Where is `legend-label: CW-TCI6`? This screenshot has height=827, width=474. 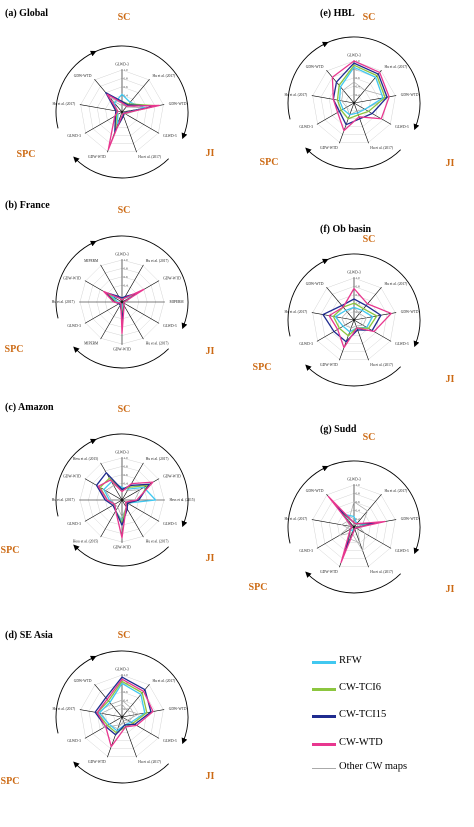
legend-label: CW-TCI6 is located at coordinates (360, 687).